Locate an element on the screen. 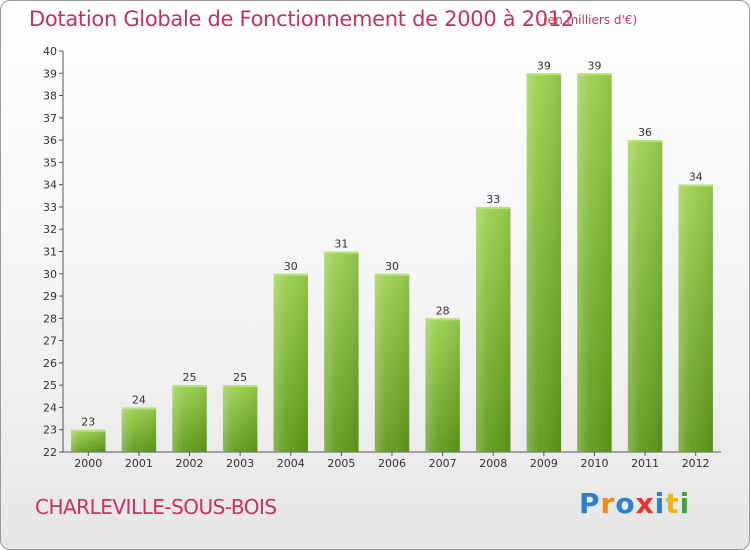  y-tick-label: 32 is located at coordinates (50, 229).